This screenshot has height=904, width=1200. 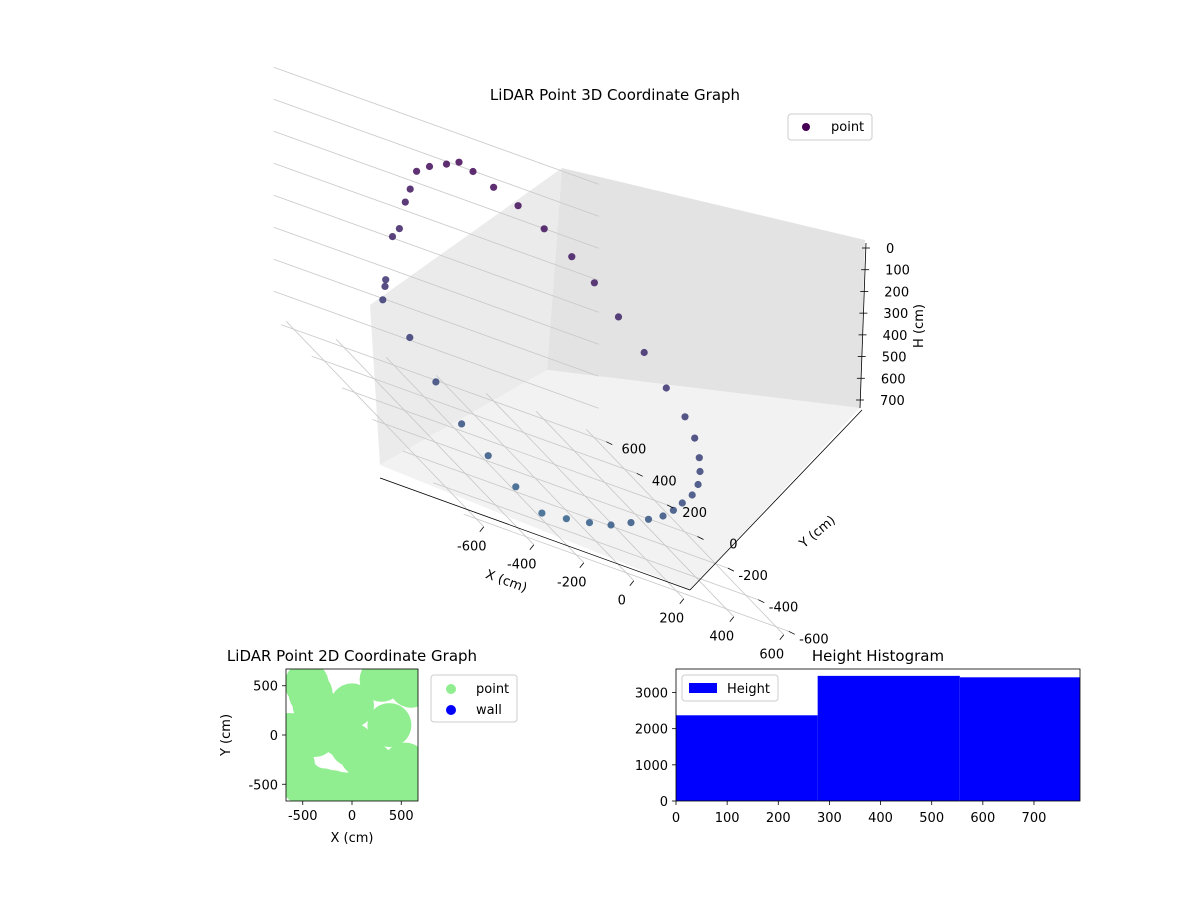 I want to click on tick-label-y2d: -500, so click(x=263, y=785).